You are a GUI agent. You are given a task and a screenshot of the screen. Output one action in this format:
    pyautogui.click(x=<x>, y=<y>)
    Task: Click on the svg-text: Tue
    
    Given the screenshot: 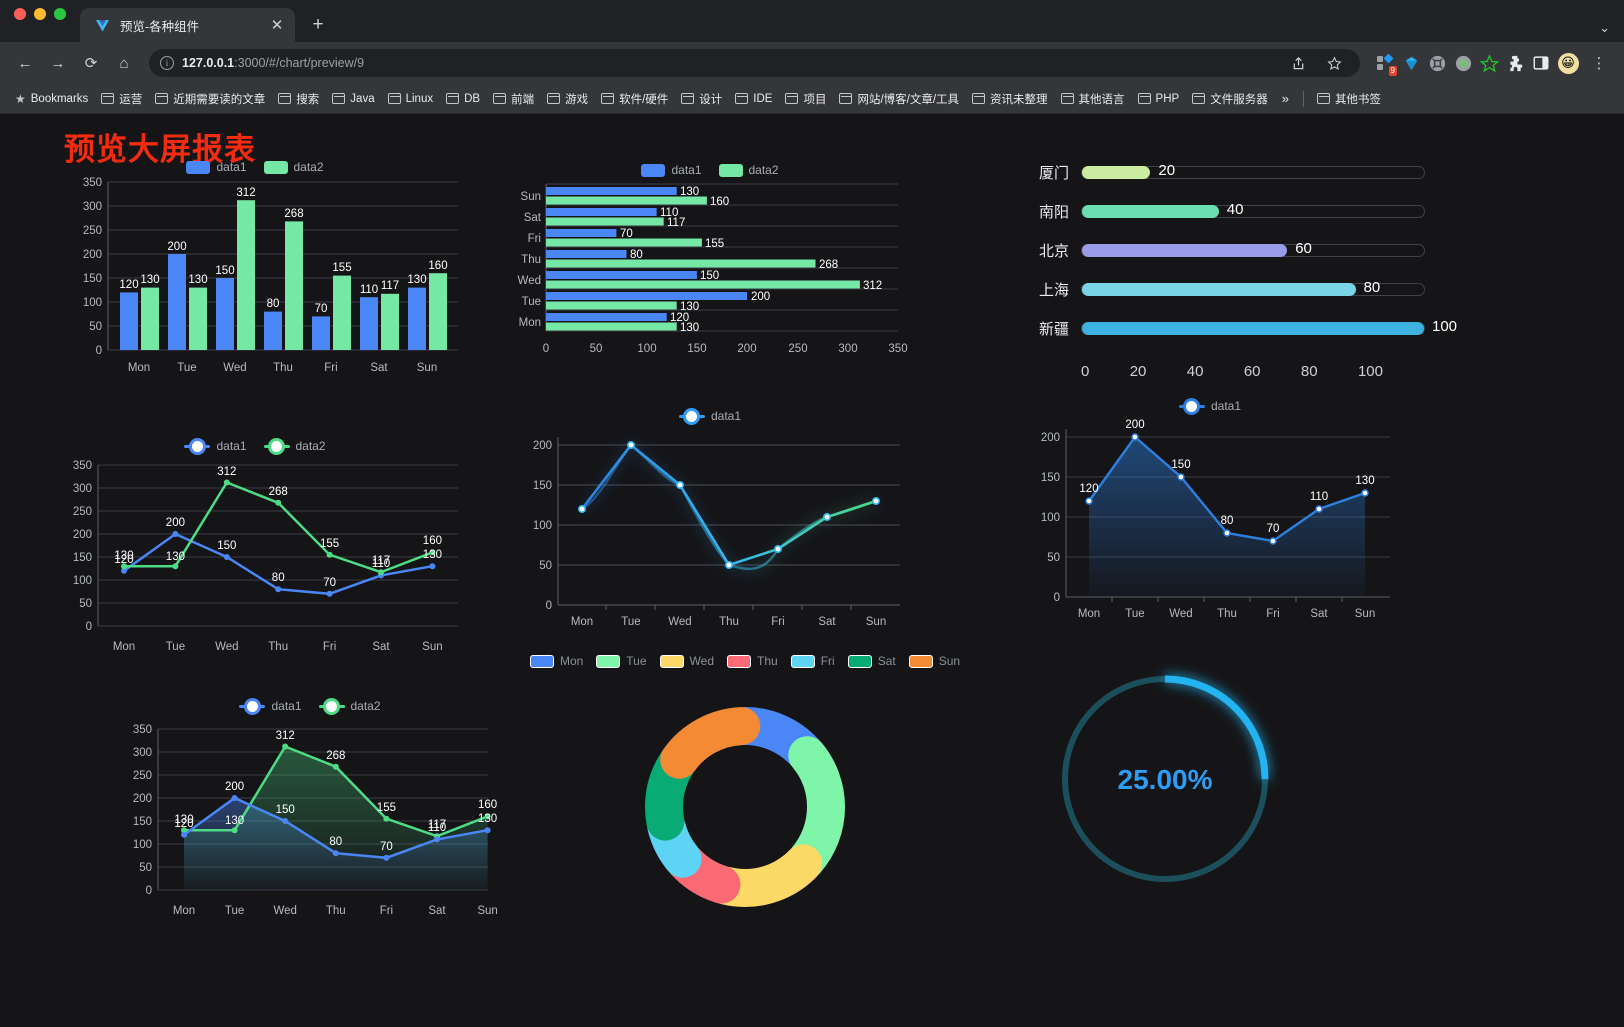 What is the action you would take?
    pyautogui.click(x=234, y=911)
    